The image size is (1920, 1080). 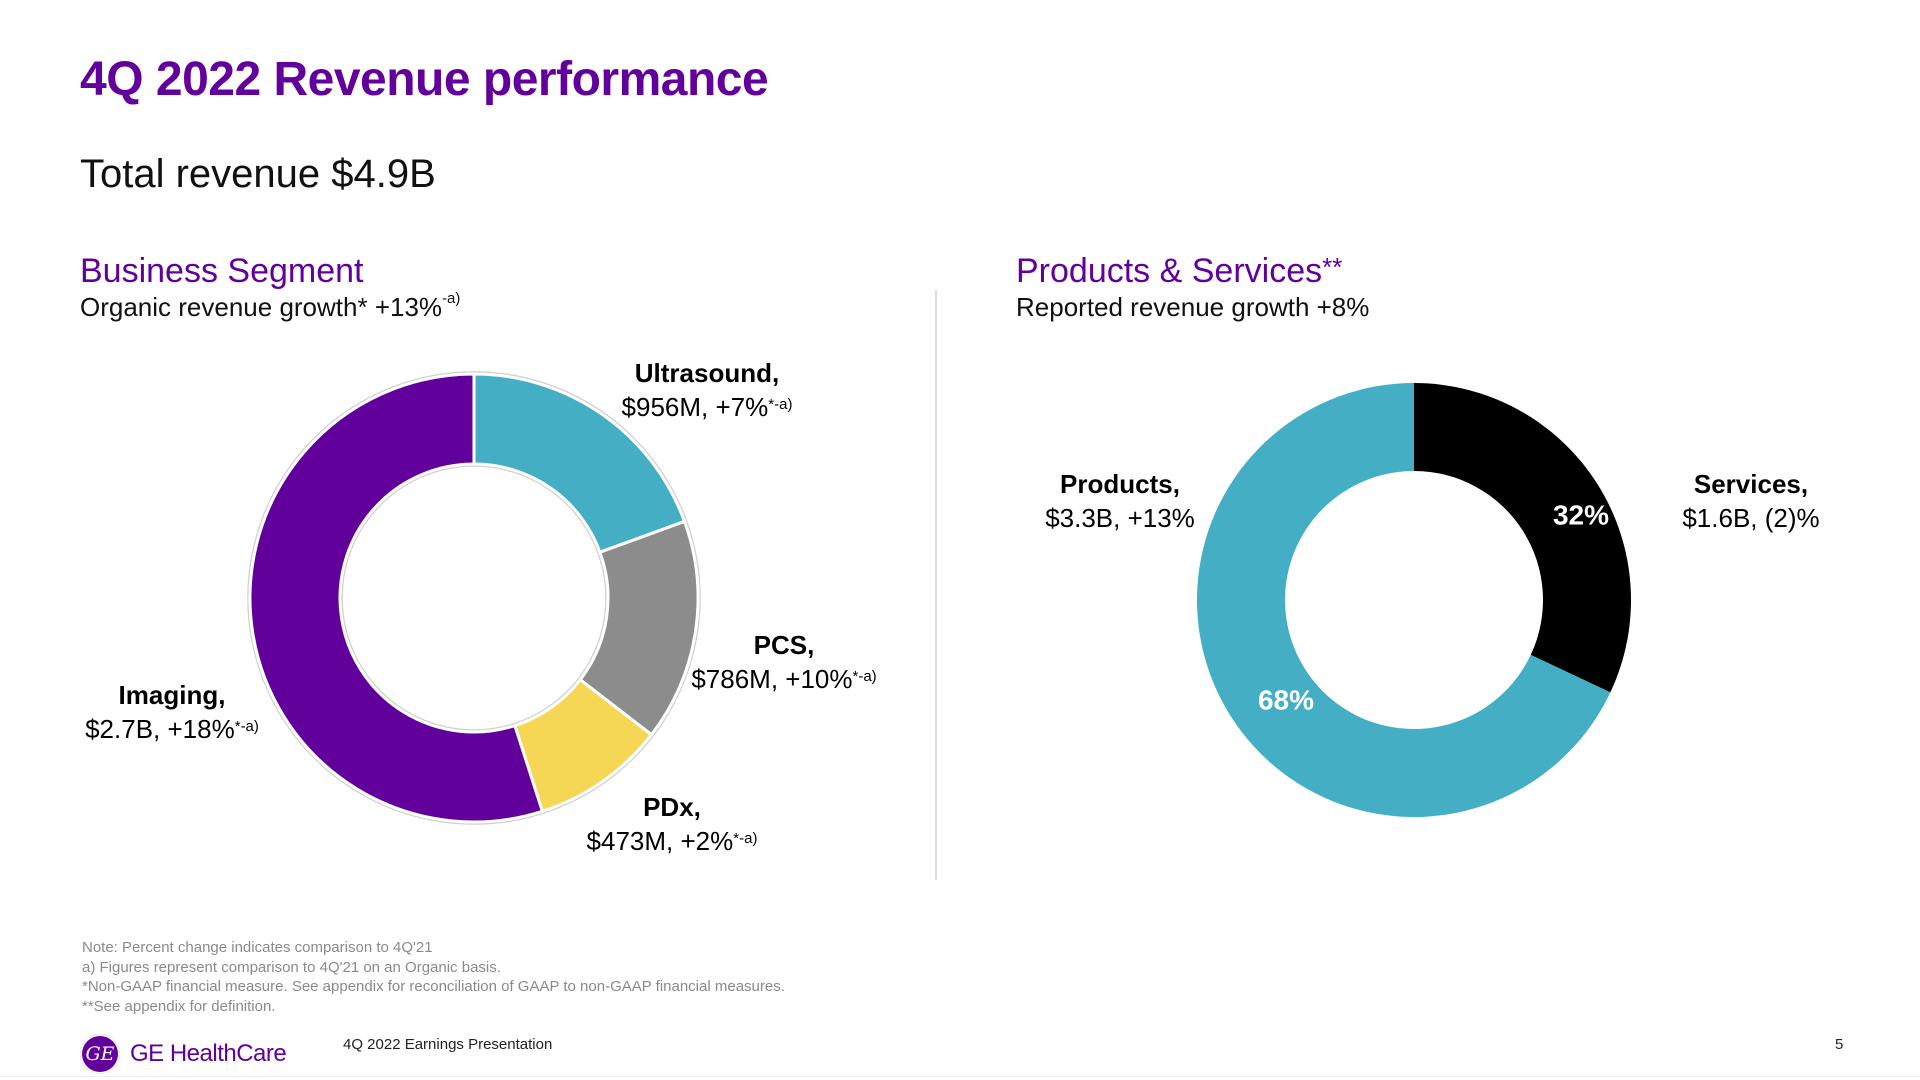 I want to click on slice-name: Services,, so click(x=1751, y=484).